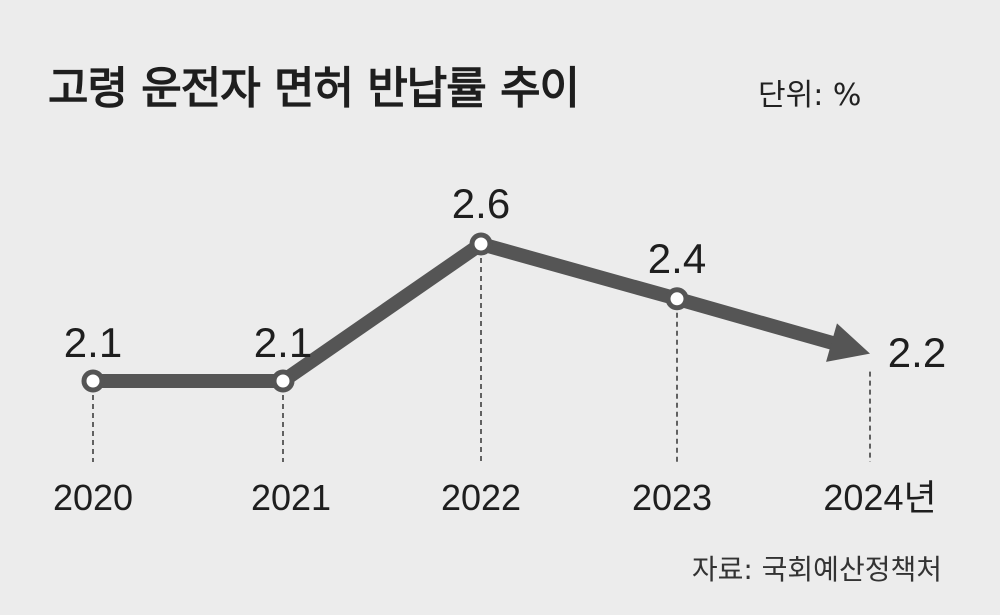 The height and width of the screenshot is (615, 1000). I want to click on x-tick-label-0: 2020, so click(93, 497).